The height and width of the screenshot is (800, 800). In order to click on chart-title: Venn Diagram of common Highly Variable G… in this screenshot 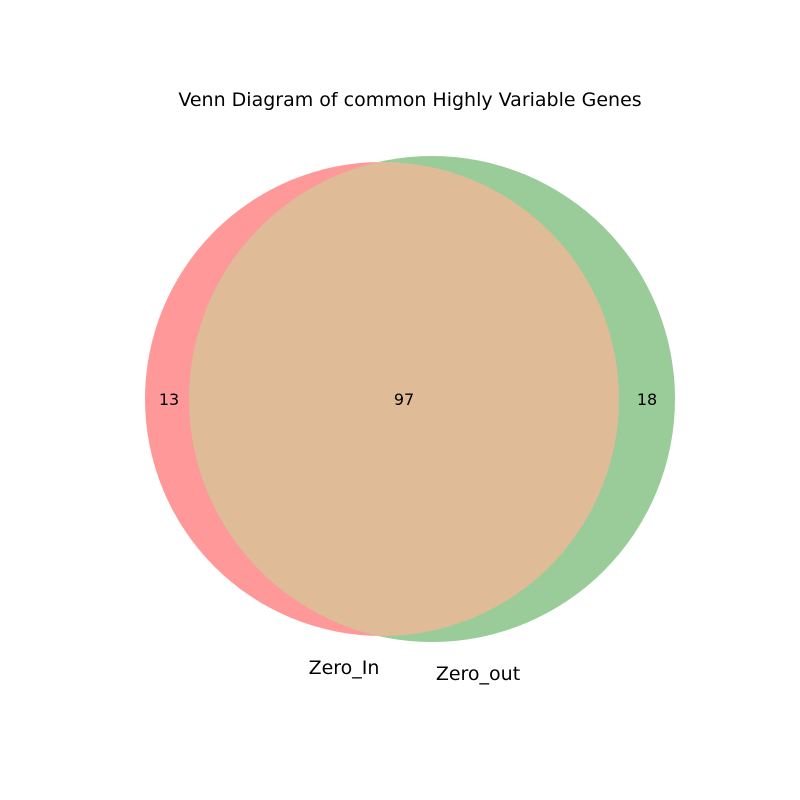, I will do `click(409, 100)`.